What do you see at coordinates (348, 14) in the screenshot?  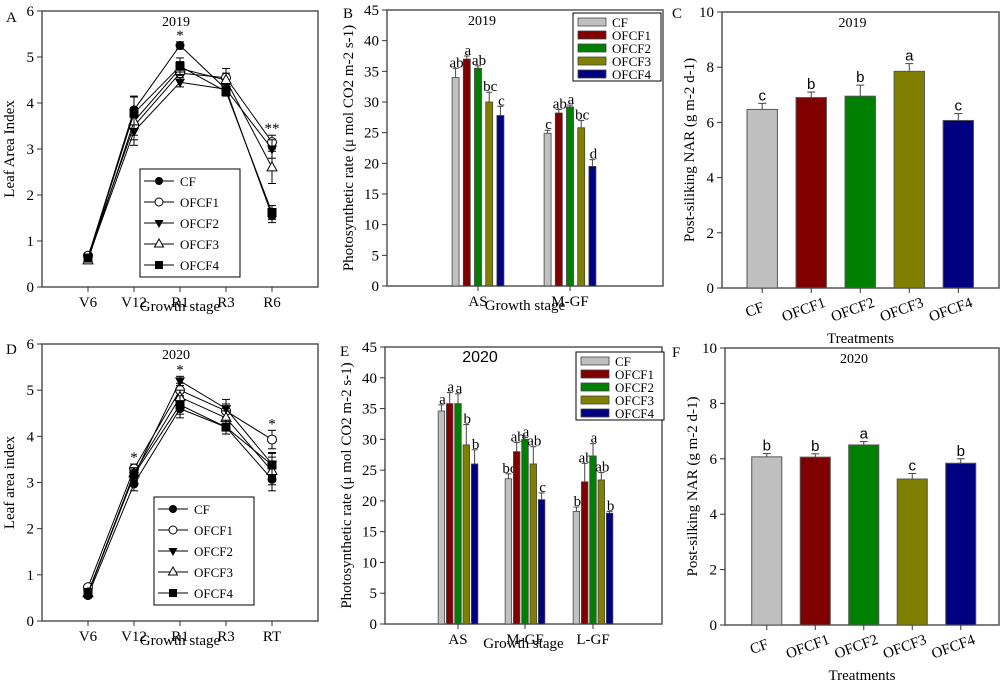 I see `panel-letter: B` at bounding box center [348, 14].